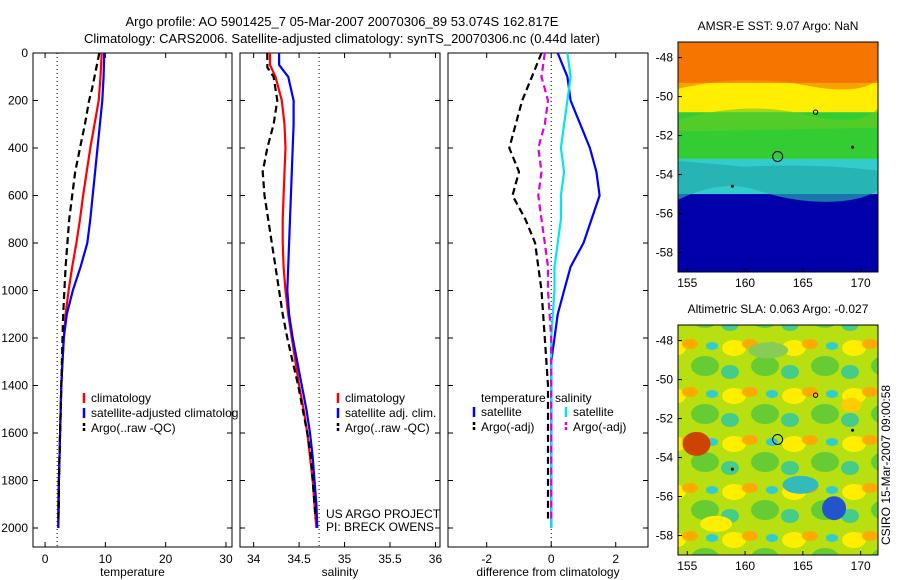 The width and height of the screenshot is (900, 580). What do you see at coordinates (573, 398) in the screenshot?
I see `legend-header: salinity` at bounding box center [573, 398].